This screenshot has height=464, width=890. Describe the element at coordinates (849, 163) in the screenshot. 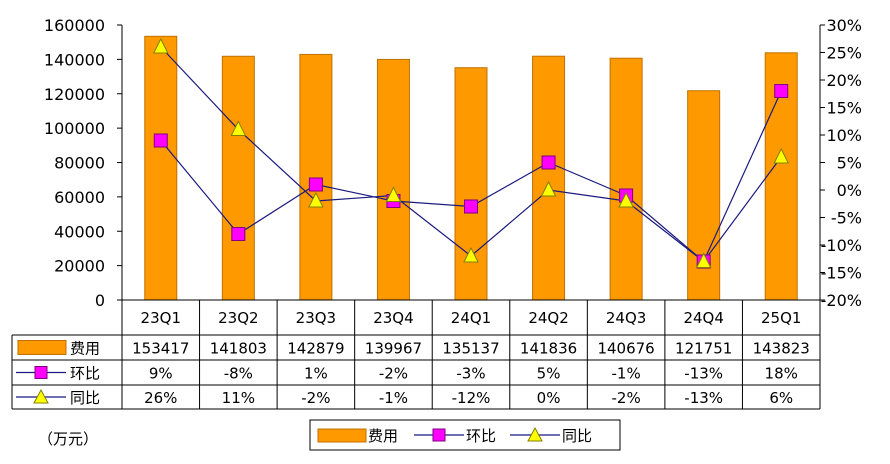

I see `right-tick-label: 5%` at that location.